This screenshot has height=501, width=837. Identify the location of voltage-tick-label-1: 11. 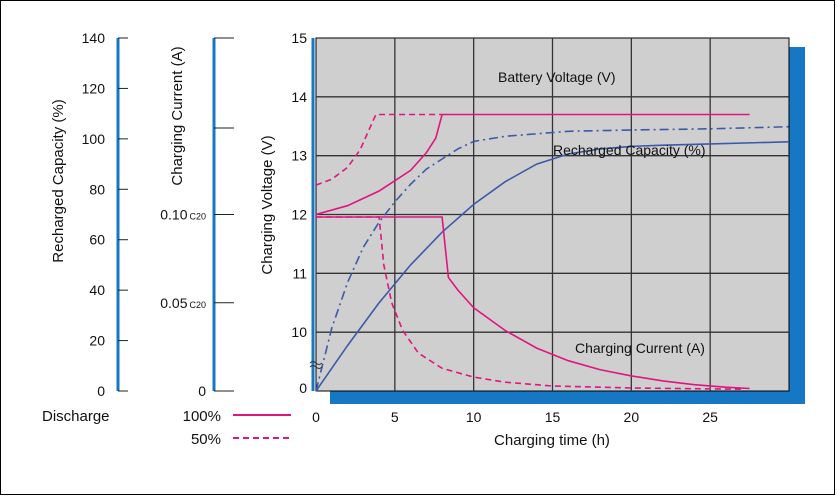
(299, 273).